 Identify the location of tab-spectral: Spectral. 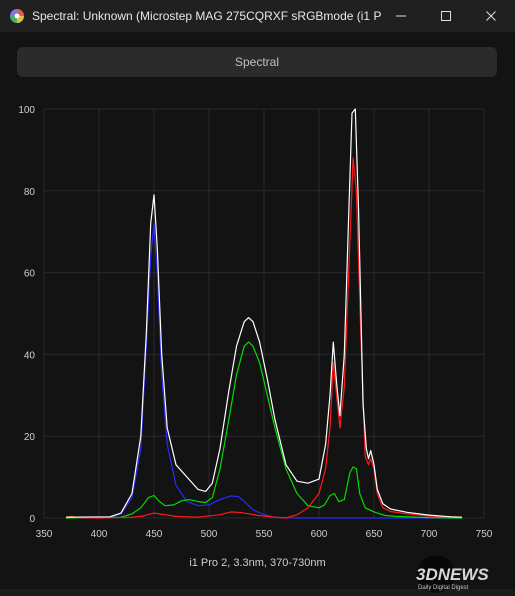
(257, 62).